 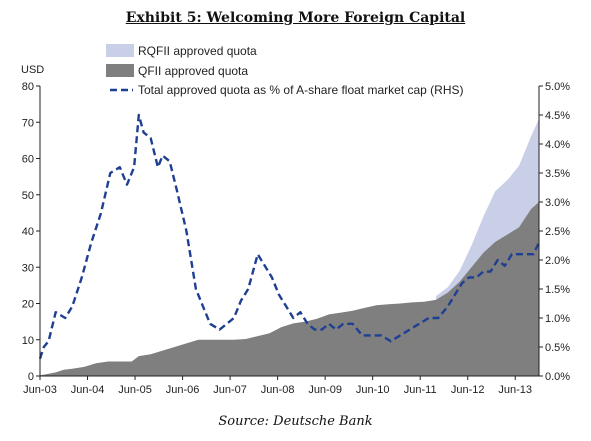 I want to click on left-tick-label: 20, so click(x=28, y=305).